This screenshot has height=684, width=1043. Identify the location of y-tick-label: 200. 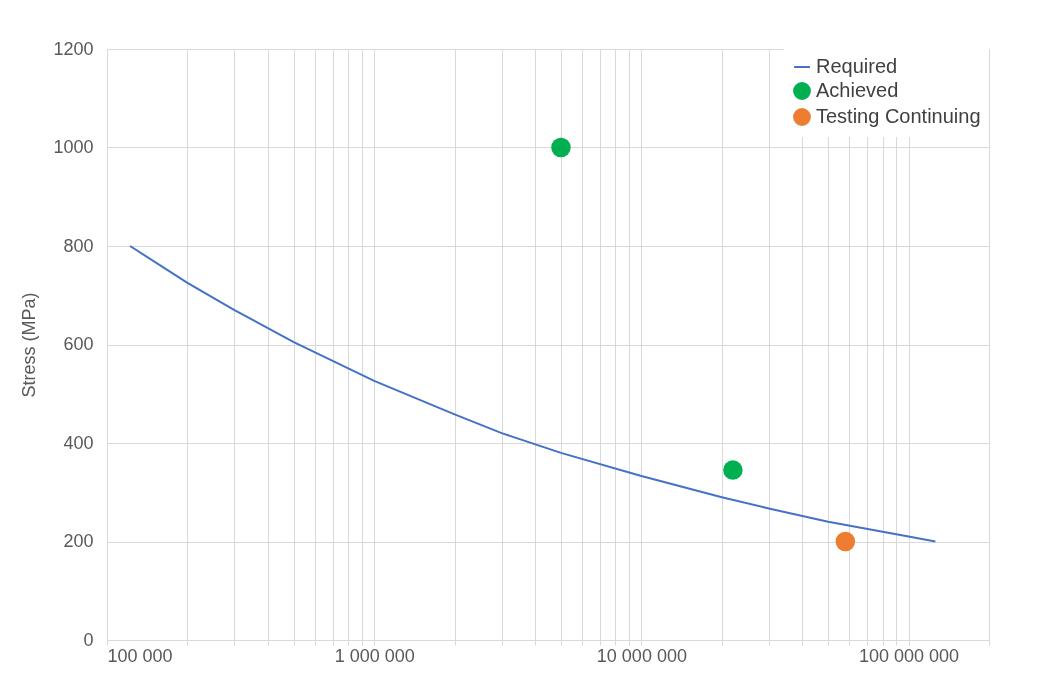
(78, 541).